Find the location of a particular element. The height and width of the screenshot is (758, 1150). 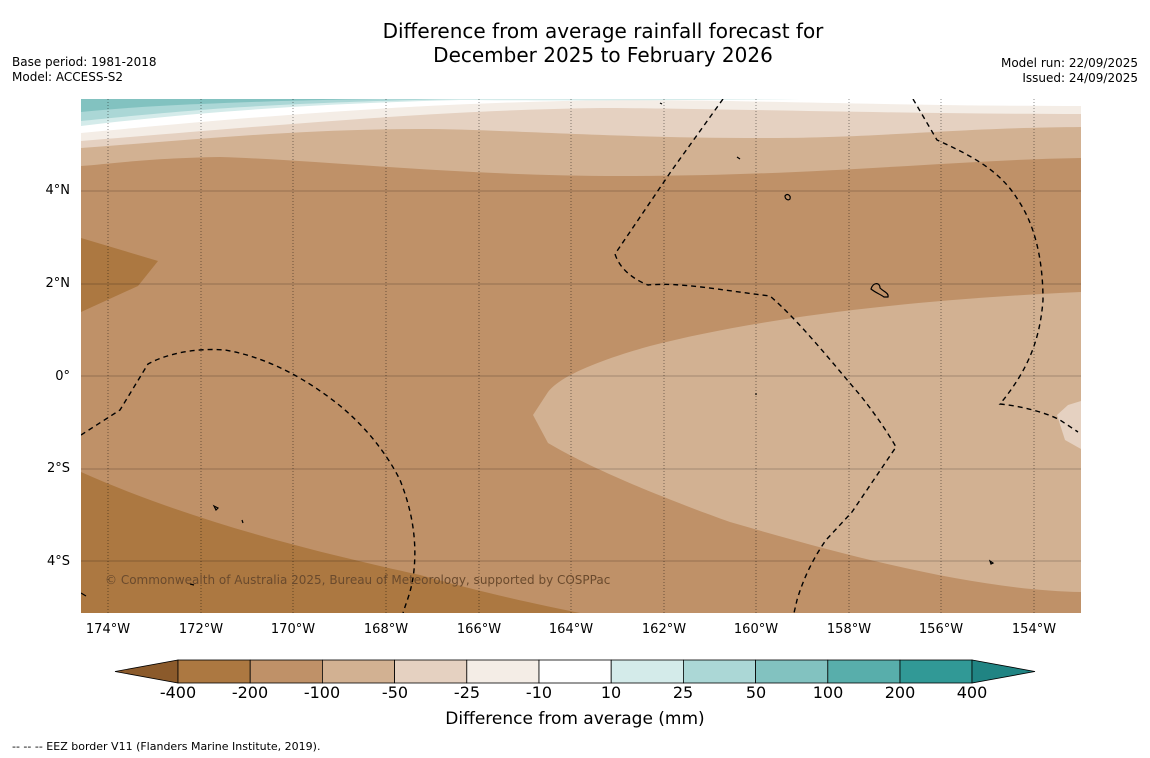

lon-label-168w: 168°W is located at coordinates (386, 629).